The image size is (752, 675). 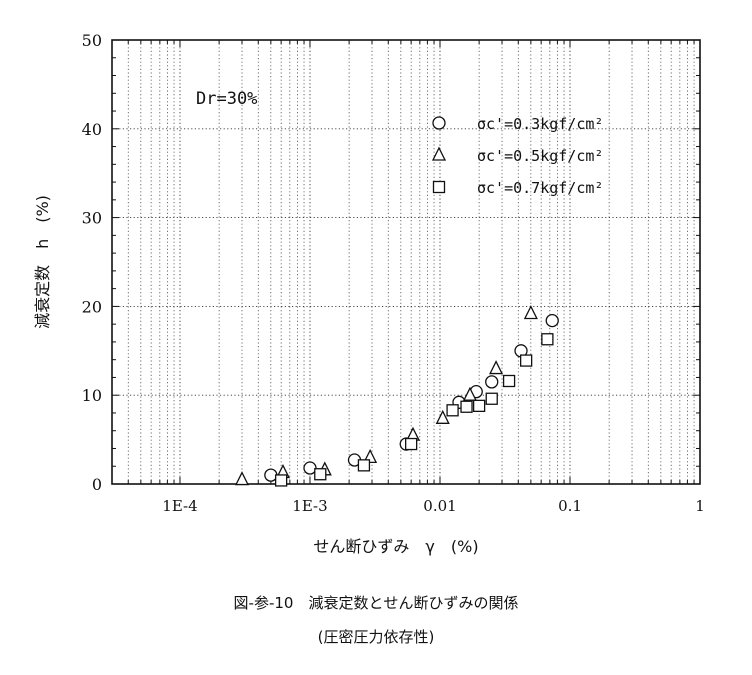 I want to click on series-circle, so click(x=411, y=397).